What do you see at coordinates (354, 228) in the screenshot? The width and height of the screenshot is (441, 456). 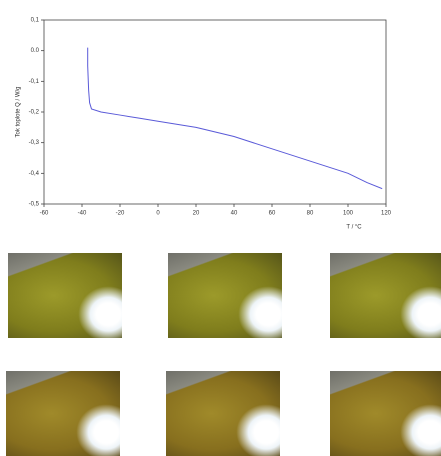 I see `x-axis-label: T / °C` at bounding box center [354, 228].